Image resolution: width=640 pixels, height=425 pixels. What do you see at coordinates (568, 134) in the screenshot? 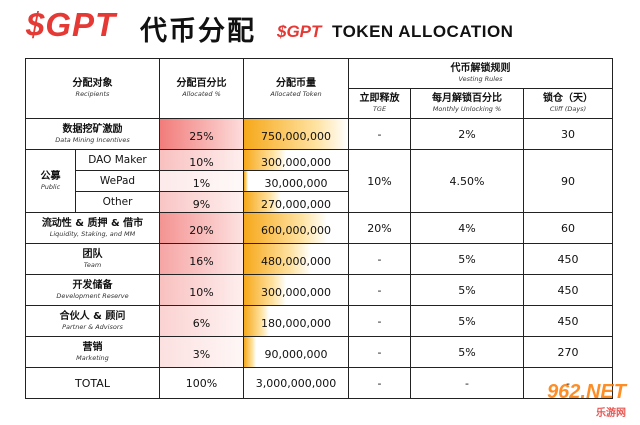
I see `cliff-cell: 30` at bounding box center [568, 134].